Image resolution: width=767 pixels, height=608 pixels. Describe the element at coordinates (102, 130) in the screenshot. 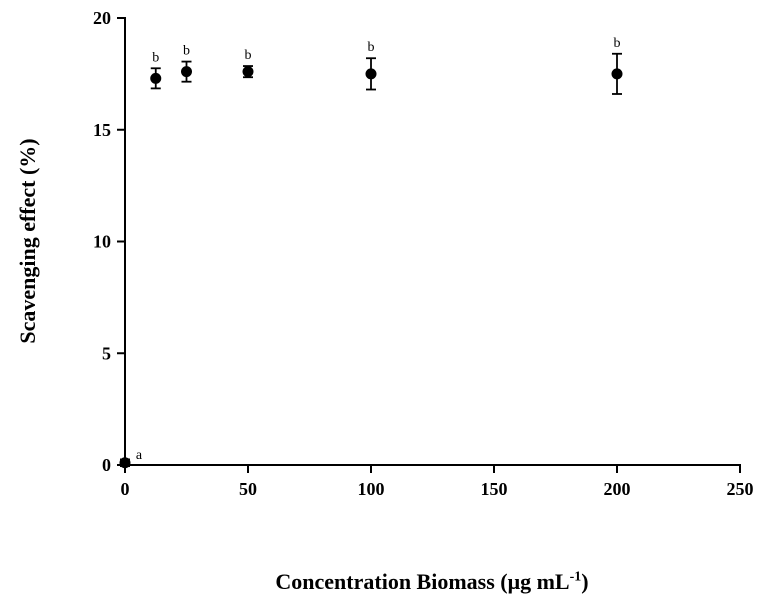

I see `y-tick-label: 15` at that location.